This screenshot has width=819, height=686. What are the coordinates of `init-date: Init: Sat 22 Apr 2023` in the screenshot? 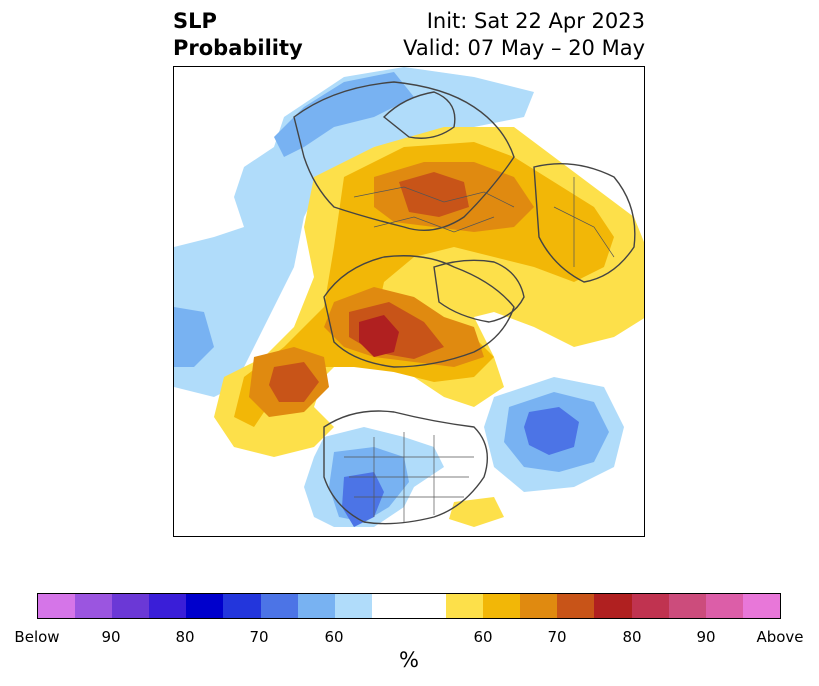 It's located at (535, 21).